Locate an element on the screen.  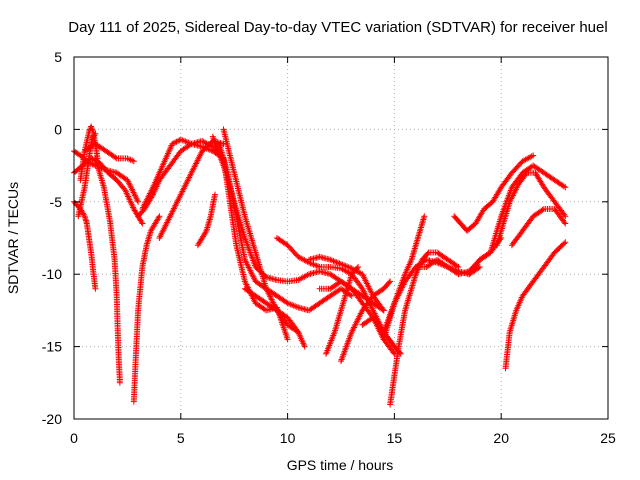
y-tick-label: -10 is located at coordinates (52, 274).